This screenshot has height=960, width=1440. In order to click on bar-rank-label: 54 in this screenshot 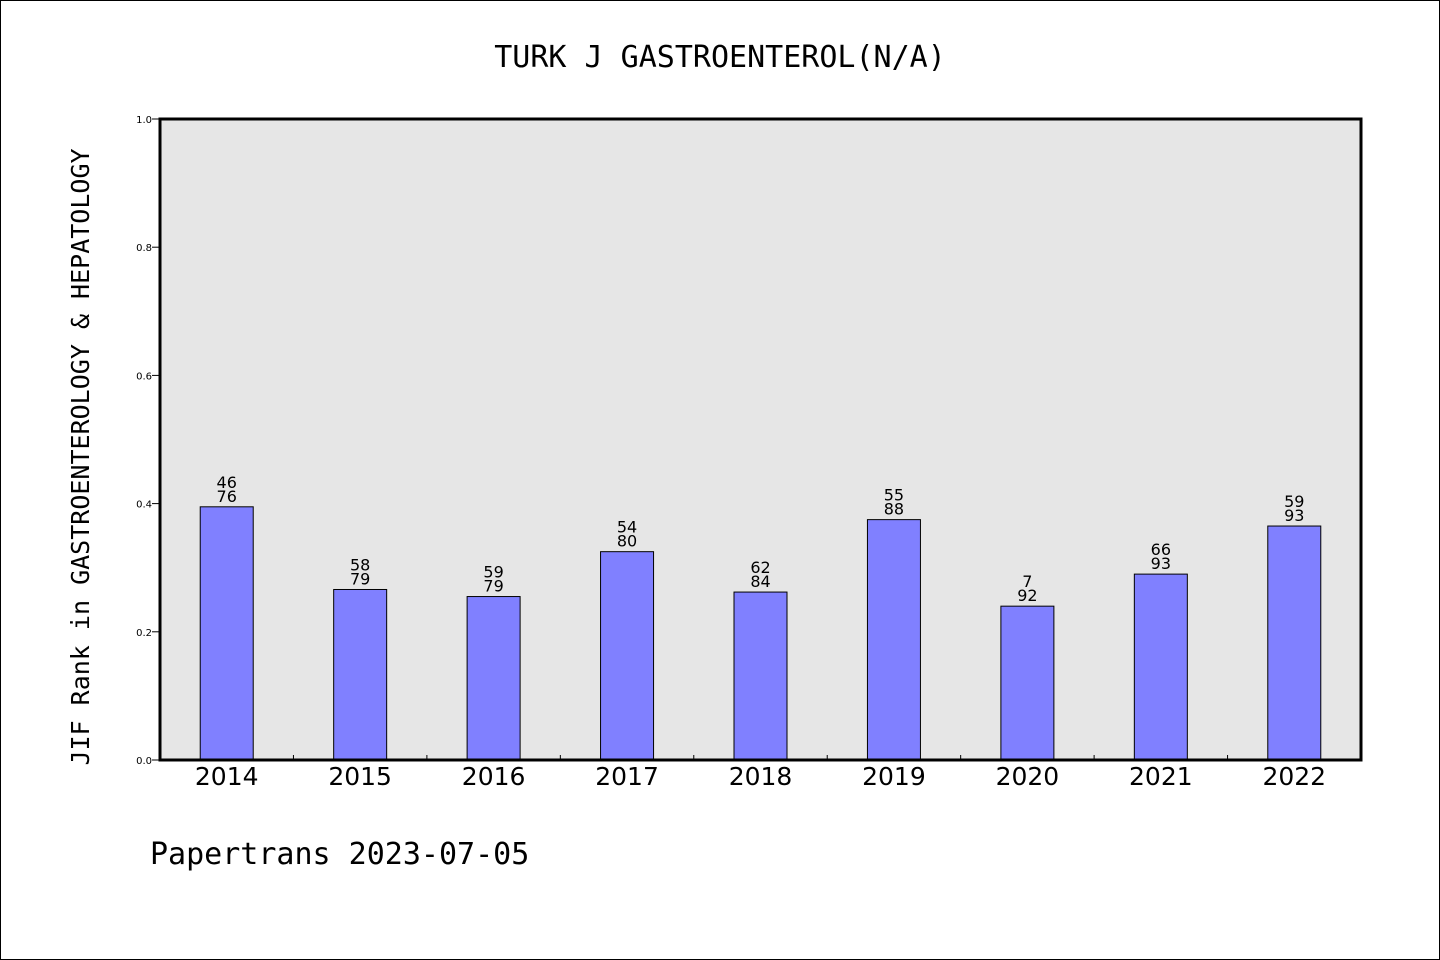, I will do `click(627, 527)`.